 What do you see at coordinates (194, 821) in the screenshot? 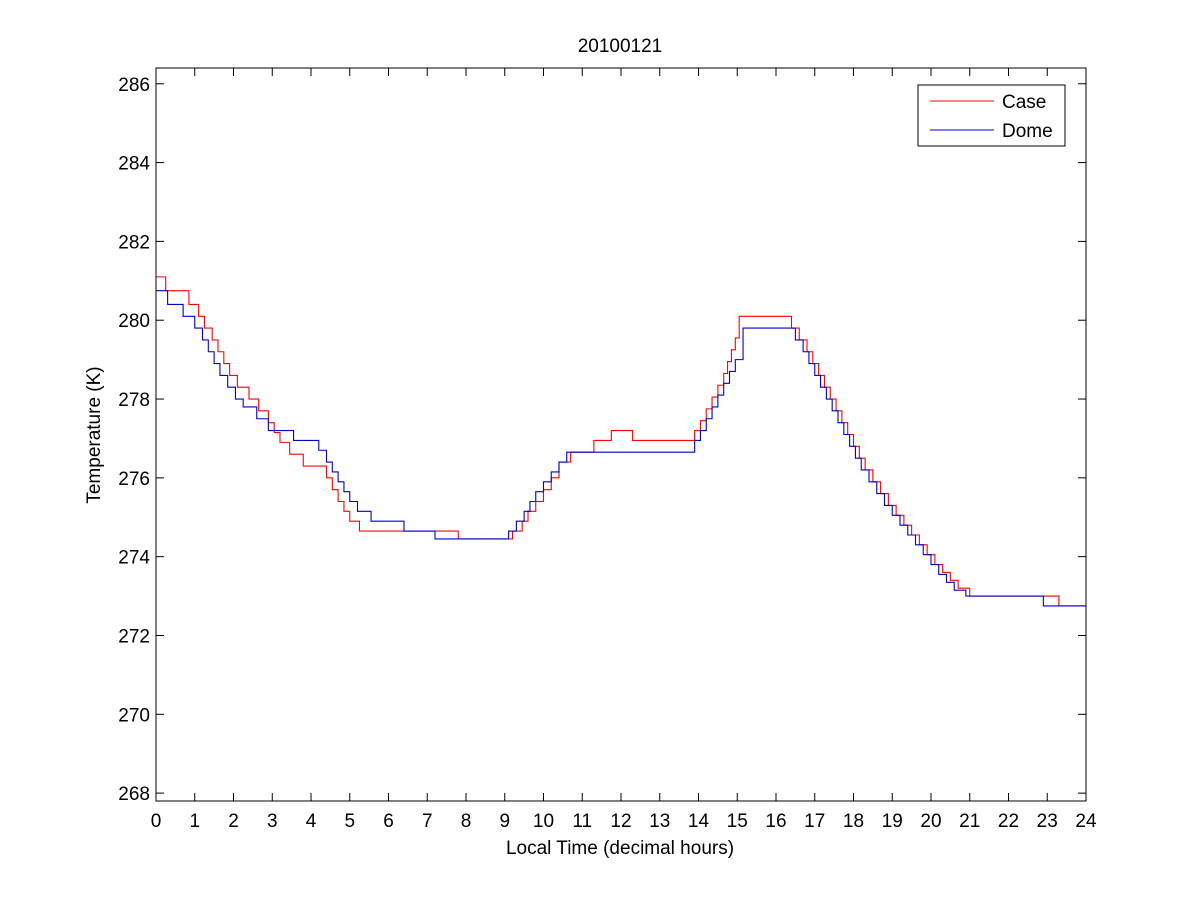
I see `x-tick-label: 1` at bounding box center [194, 821].